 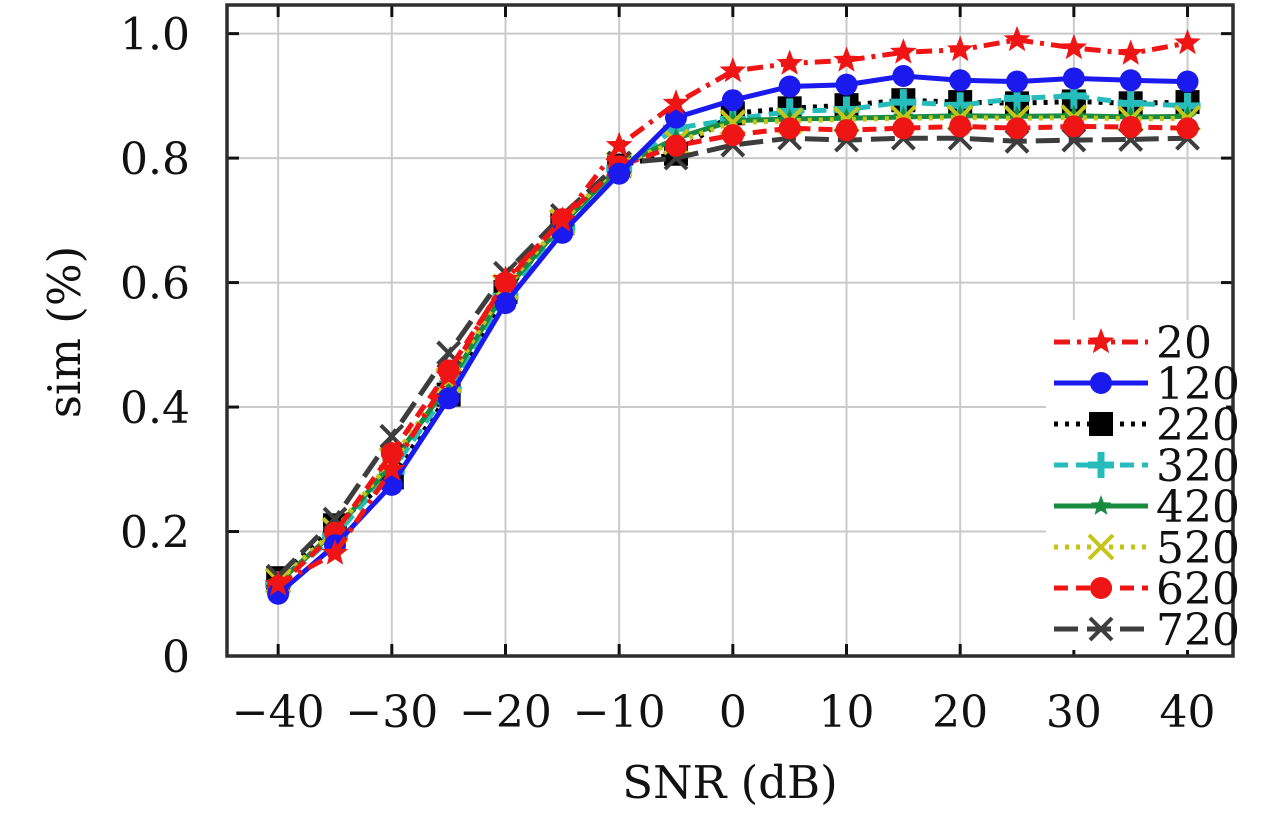 What do you see at coordinates (278, 712) in the screenshot?
I see `x-tick-label: −40` at bounding box center [278, 712].